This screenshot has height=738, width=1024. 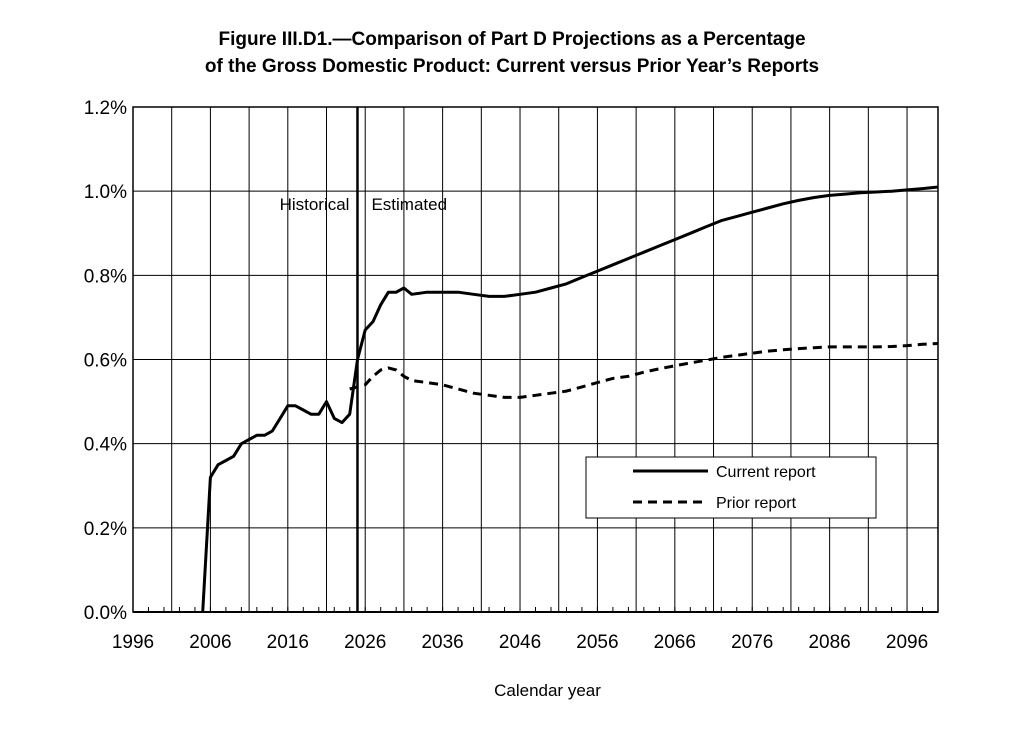 What do you see at coordinates (288, 642) in the screenshot?
I see `x-tick-label: 2016` at bounding box center [288, 642].